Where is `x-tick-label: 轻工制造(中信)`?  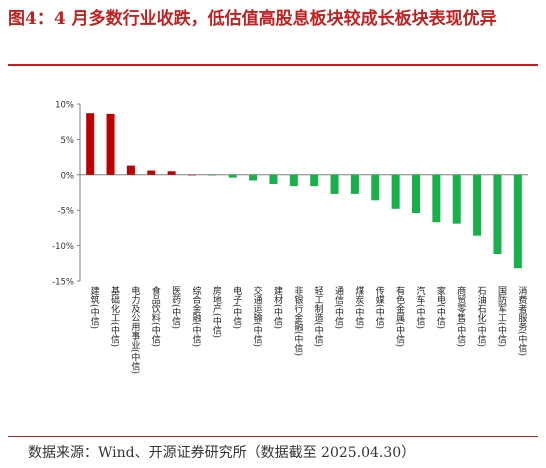
x-tick-label: 轻工制造(中信) is located at coordinates (318, 316).